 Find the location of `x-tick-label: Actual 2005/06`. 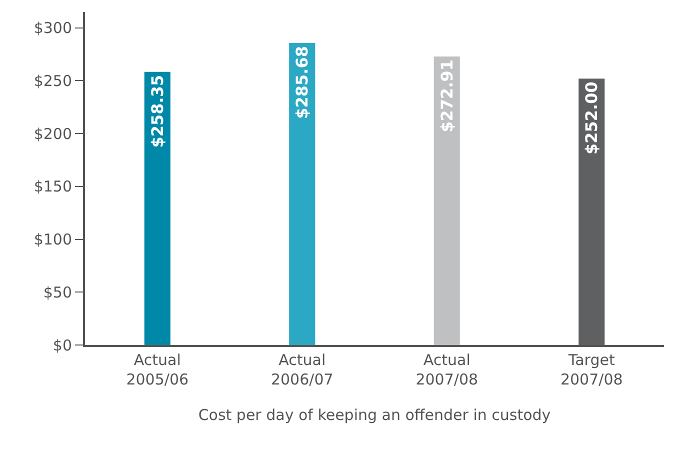

x-tick-label: Actual 2005/06 is located at coordinates (157, 369).